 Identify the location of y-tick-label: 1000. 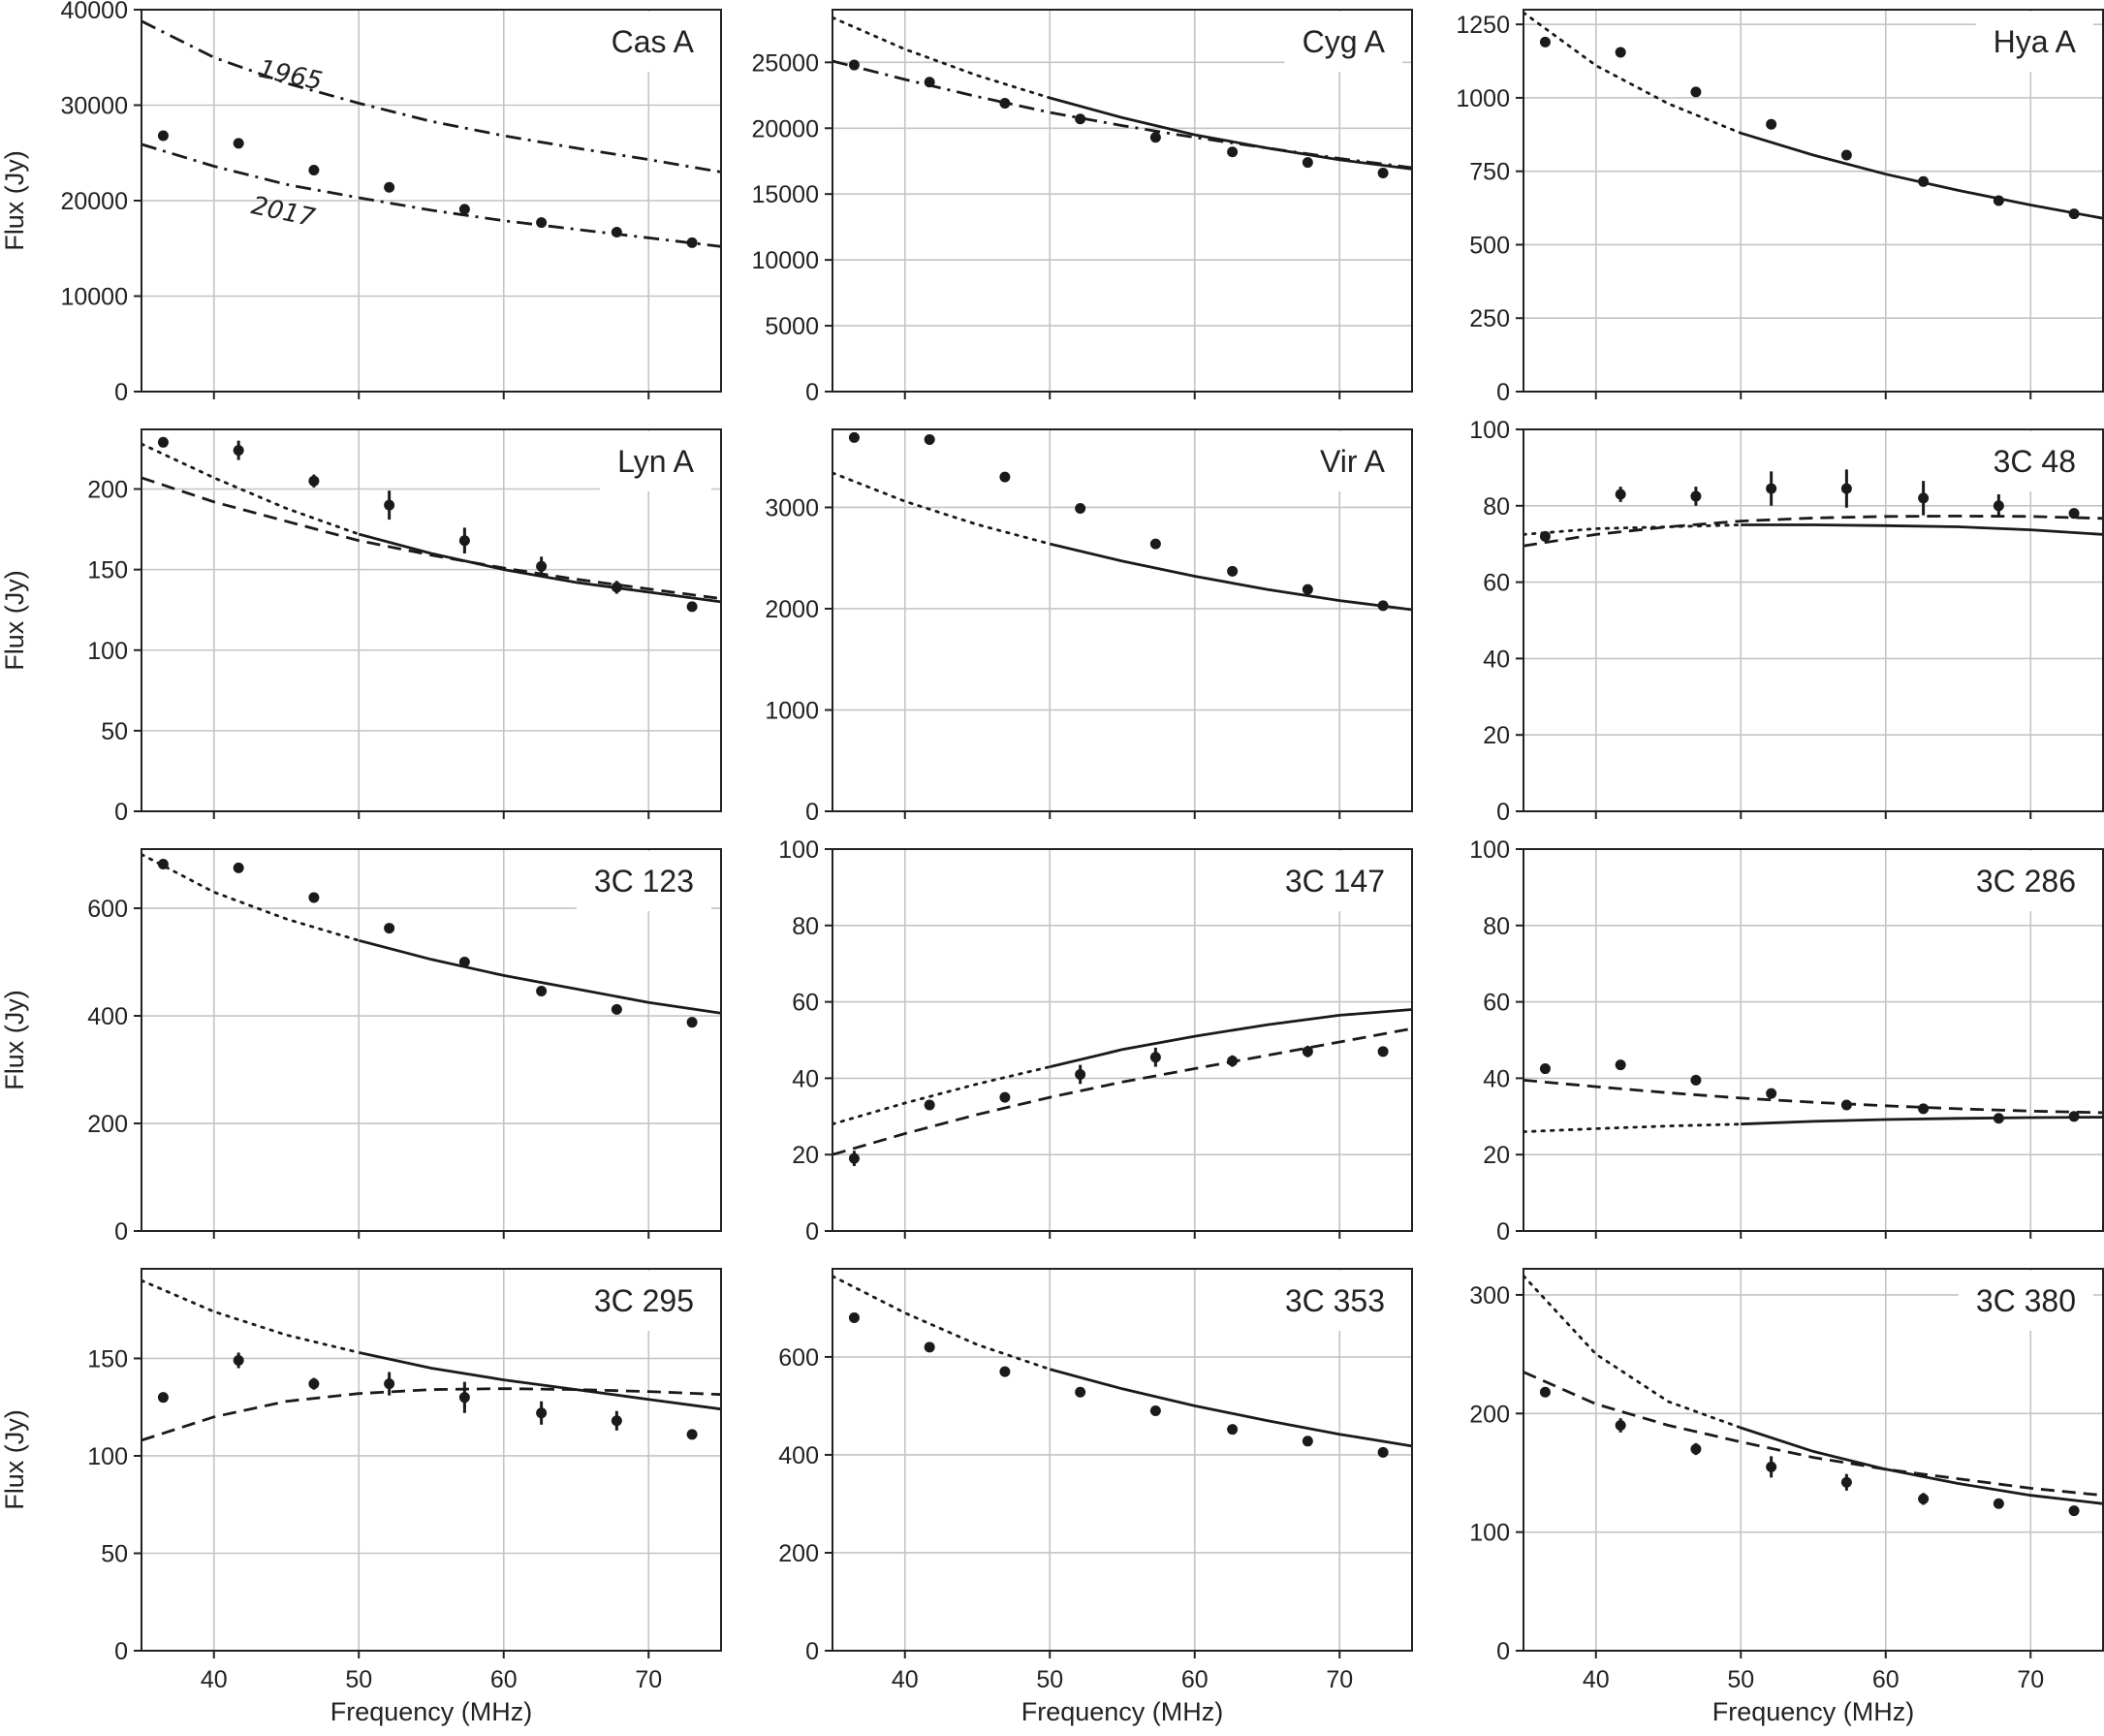
(1483, 98).